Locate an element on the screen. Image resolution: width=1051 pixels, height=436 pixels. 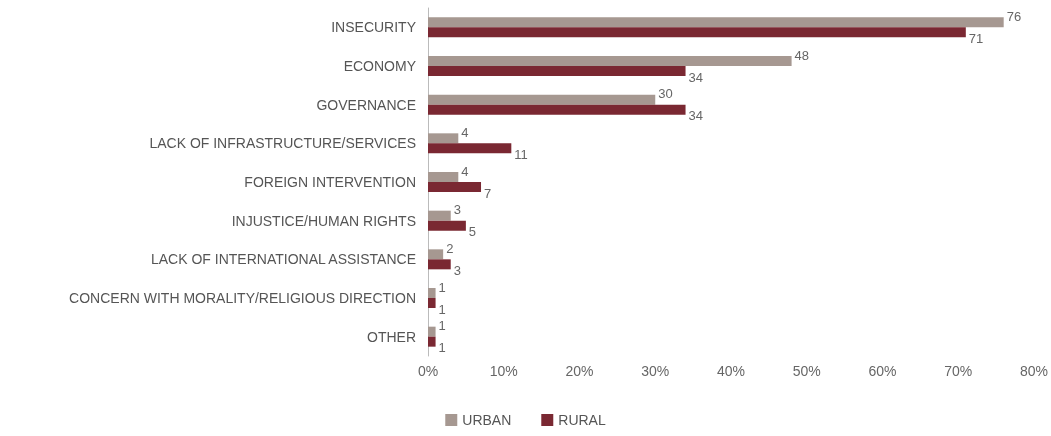
legend-label: URBAN is located at coordinates (487, 420).